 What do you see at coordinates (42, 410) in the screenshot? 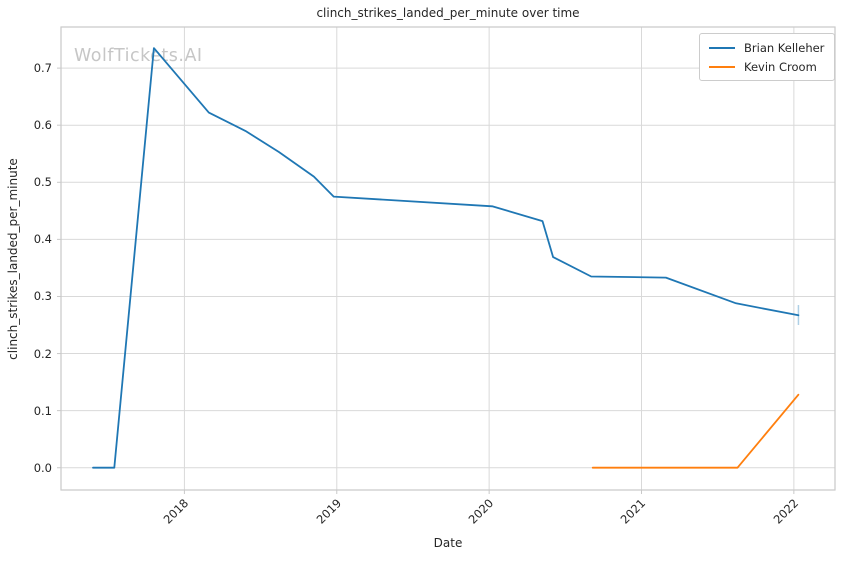
I see `y-tick-label: 0.1` at bounding box center [42, 410].